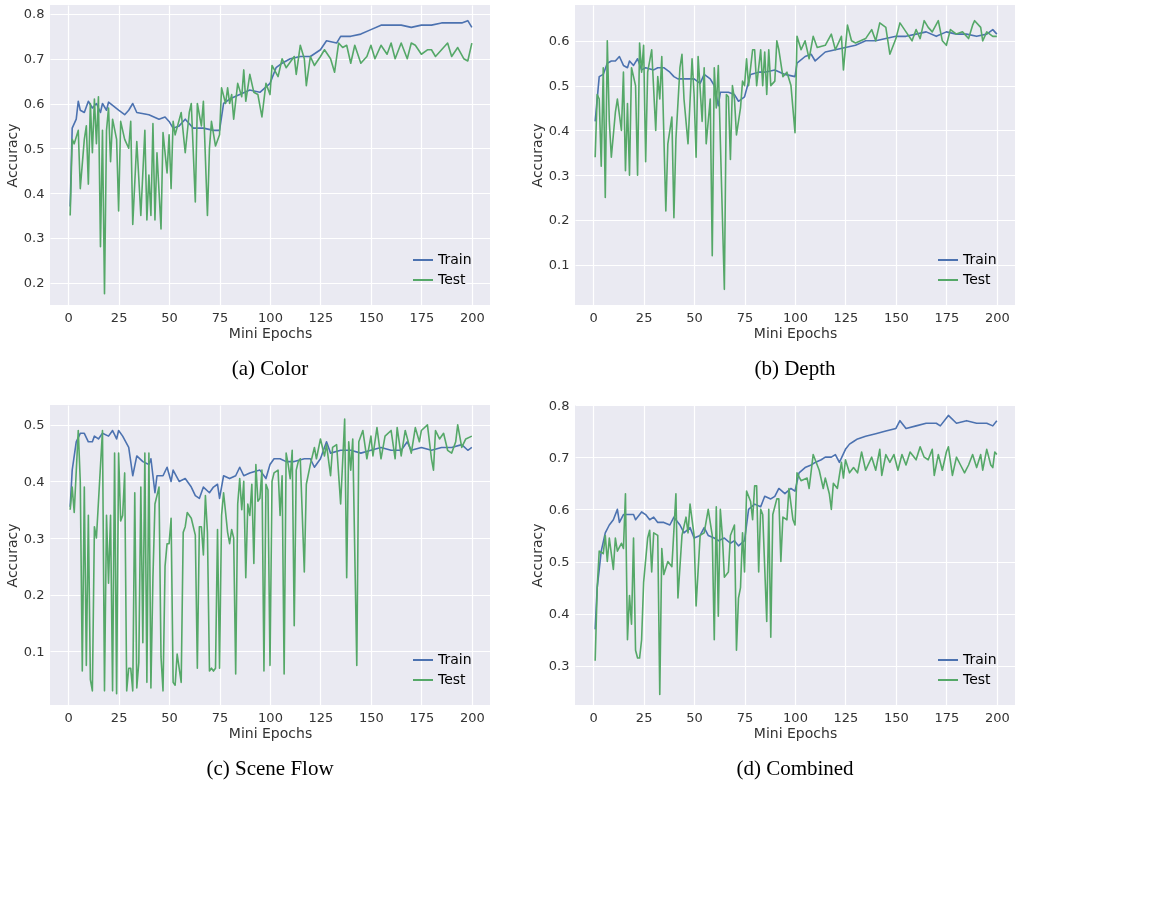  I want to click on text: (b) Depth, so click(795, 368).